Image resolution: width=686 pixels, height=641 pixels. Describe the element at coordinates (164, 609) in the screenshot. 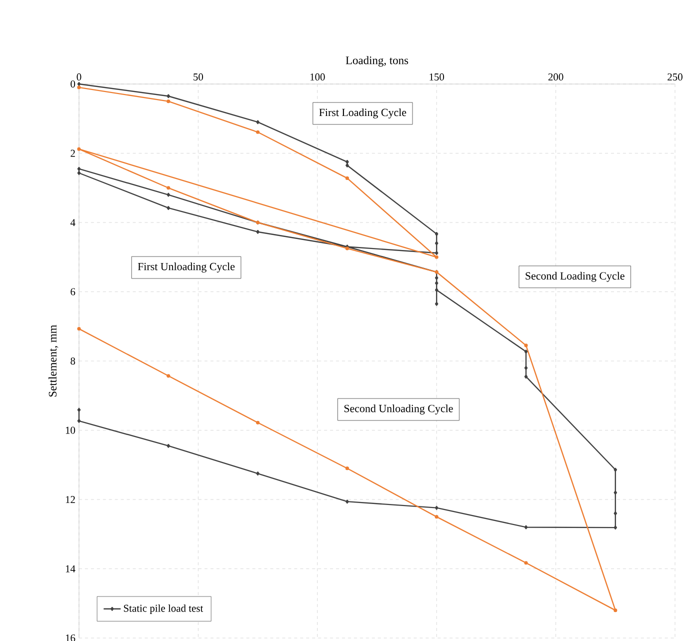

I see `legend-label: Static pile load test` at that location.